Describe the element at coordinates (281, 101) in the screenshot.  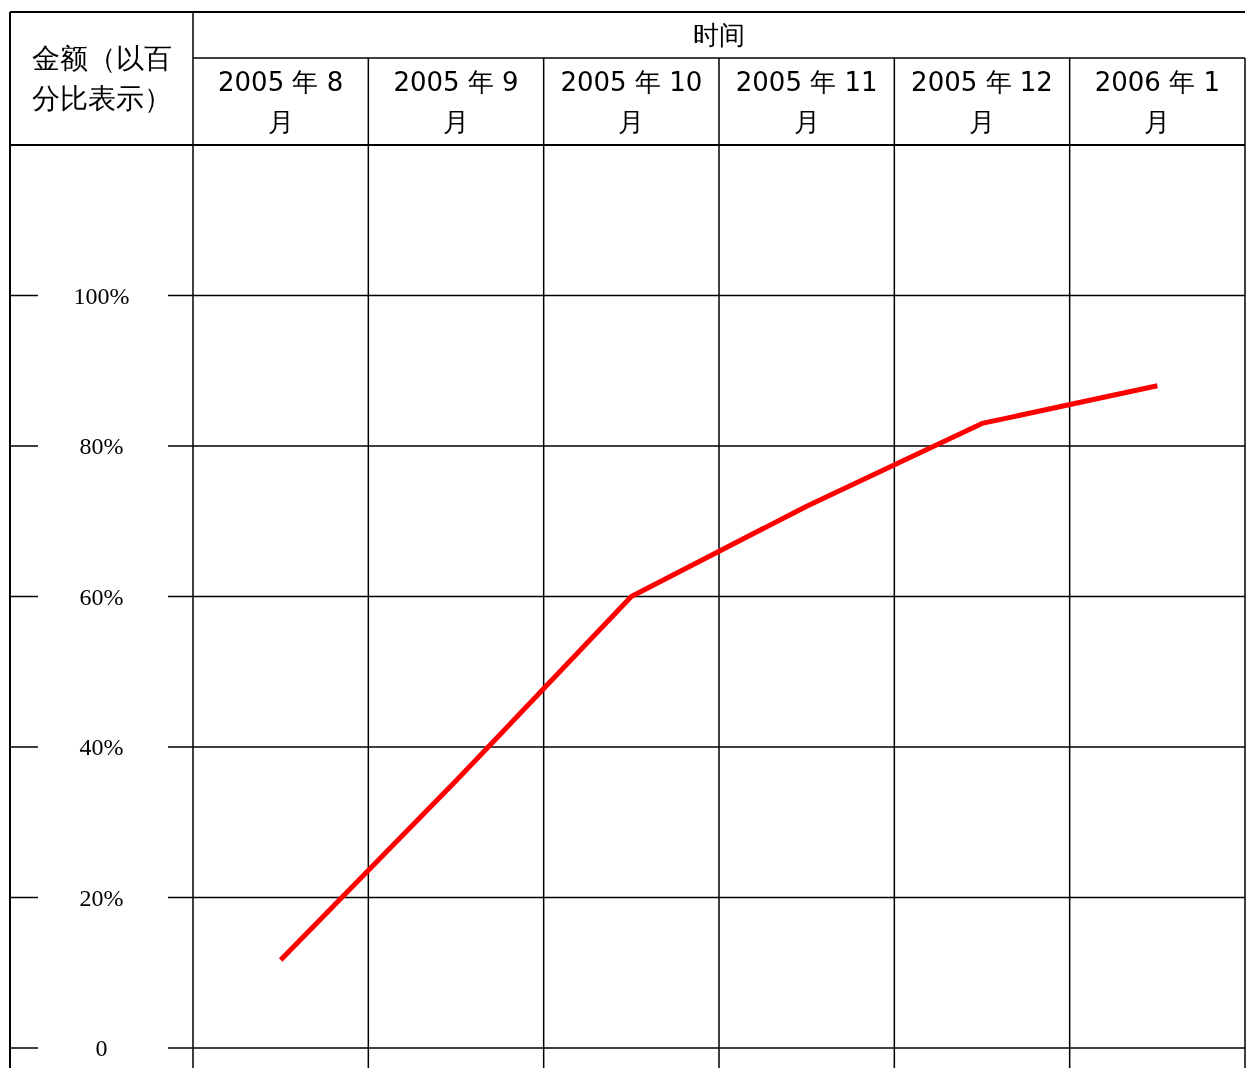
I see `x-tick-label: 2005 年 8 月` at that location.